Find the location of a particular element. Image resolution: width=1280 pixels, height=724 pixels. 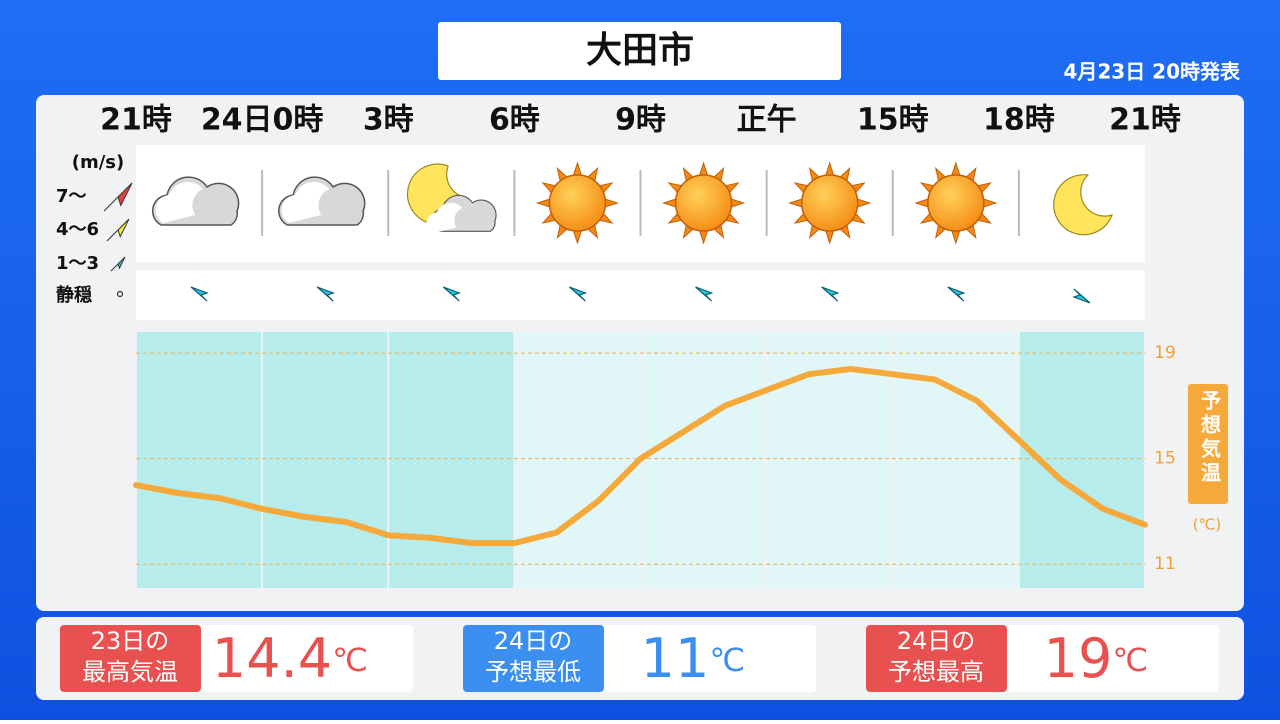

time-label: 15時 is located at coordinates (893, 120).